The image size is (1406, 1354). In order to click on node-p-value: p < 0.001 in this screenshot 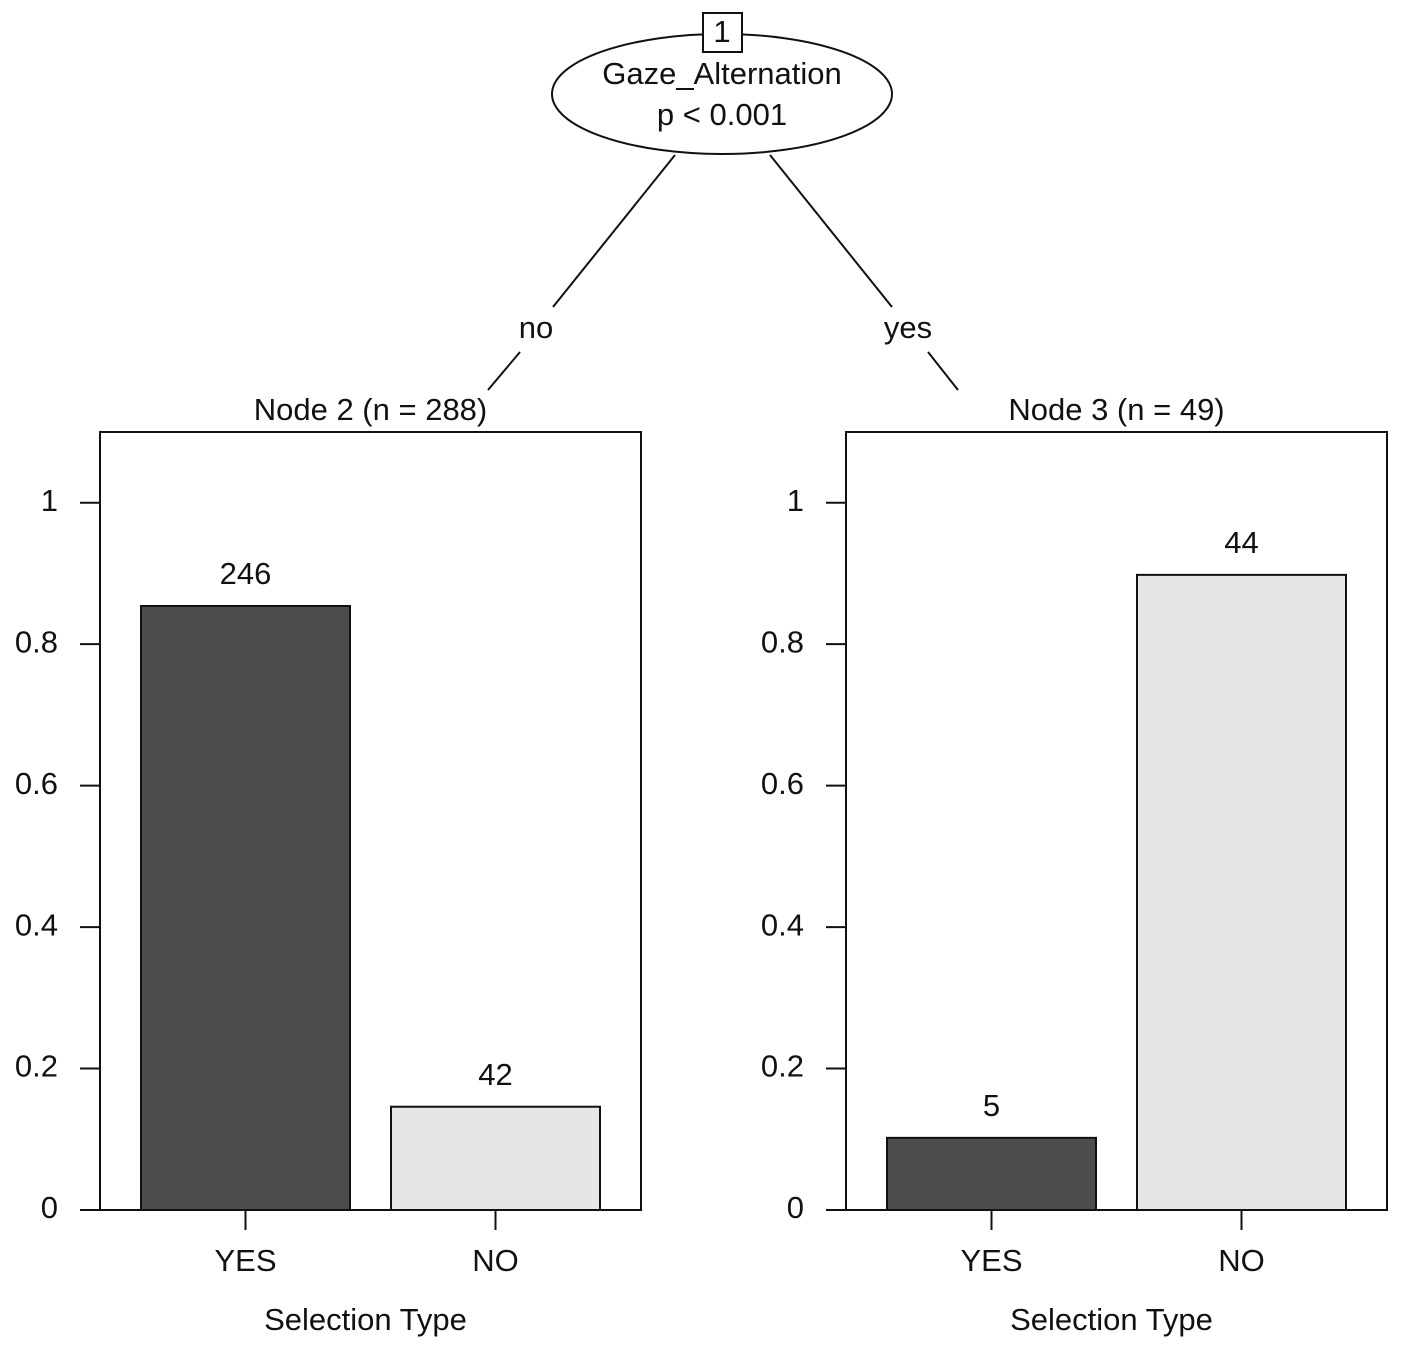, I will do `click(722, 114)`.